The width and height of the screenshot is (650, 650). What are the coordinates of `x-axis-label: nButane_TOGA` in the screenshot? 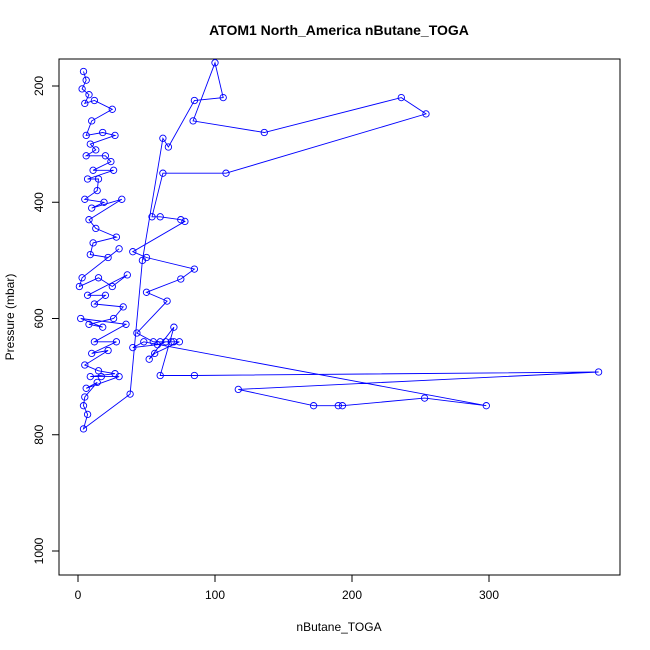 It's located at (338, 627).